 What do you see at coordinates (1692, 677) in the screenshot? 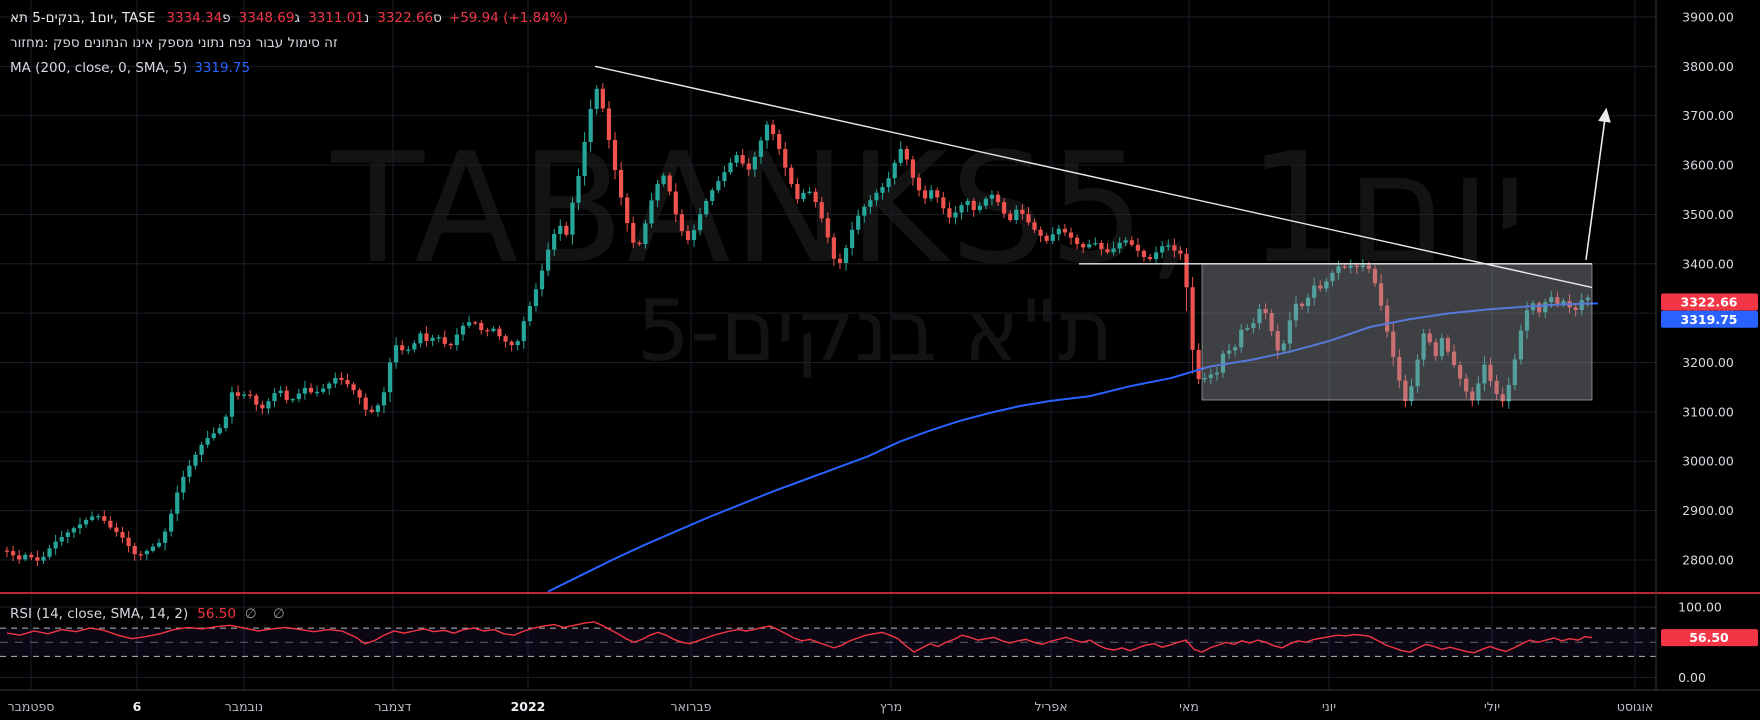
I see `rsi-axis-label: 0.00` at bounding box center [1692, 677].